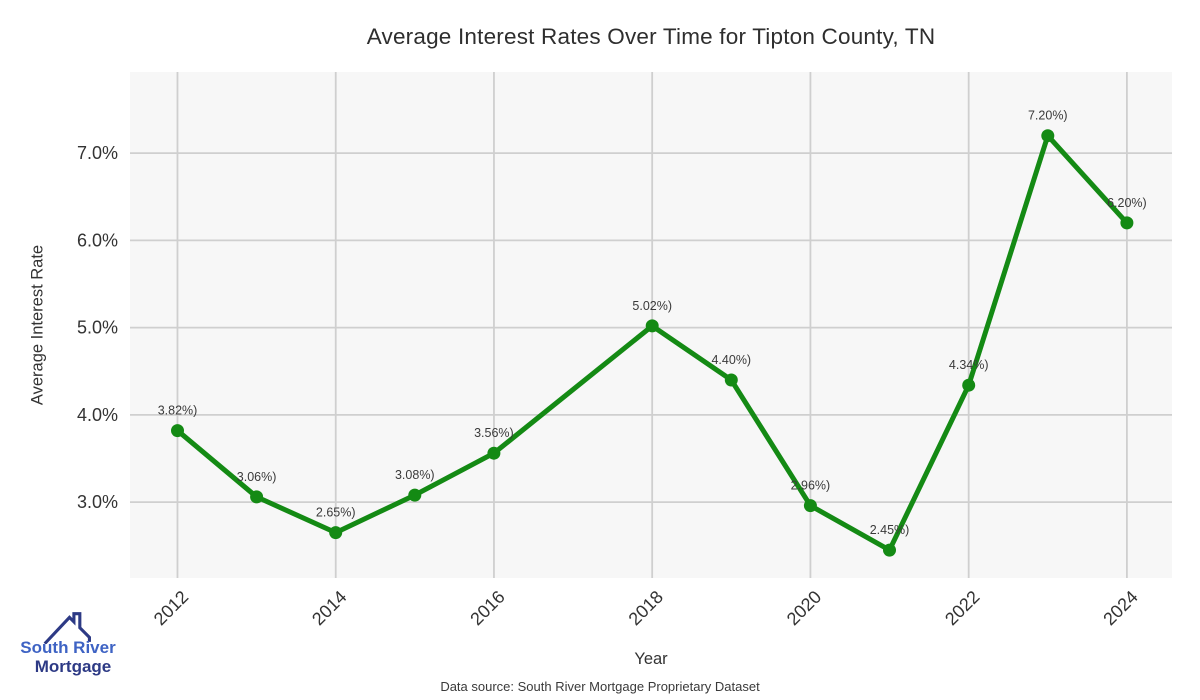  What do you see at coordinates (1120, 608) in the screenshot?
I see `x-tick-label: 2024` at bounding box center [1120, 608].